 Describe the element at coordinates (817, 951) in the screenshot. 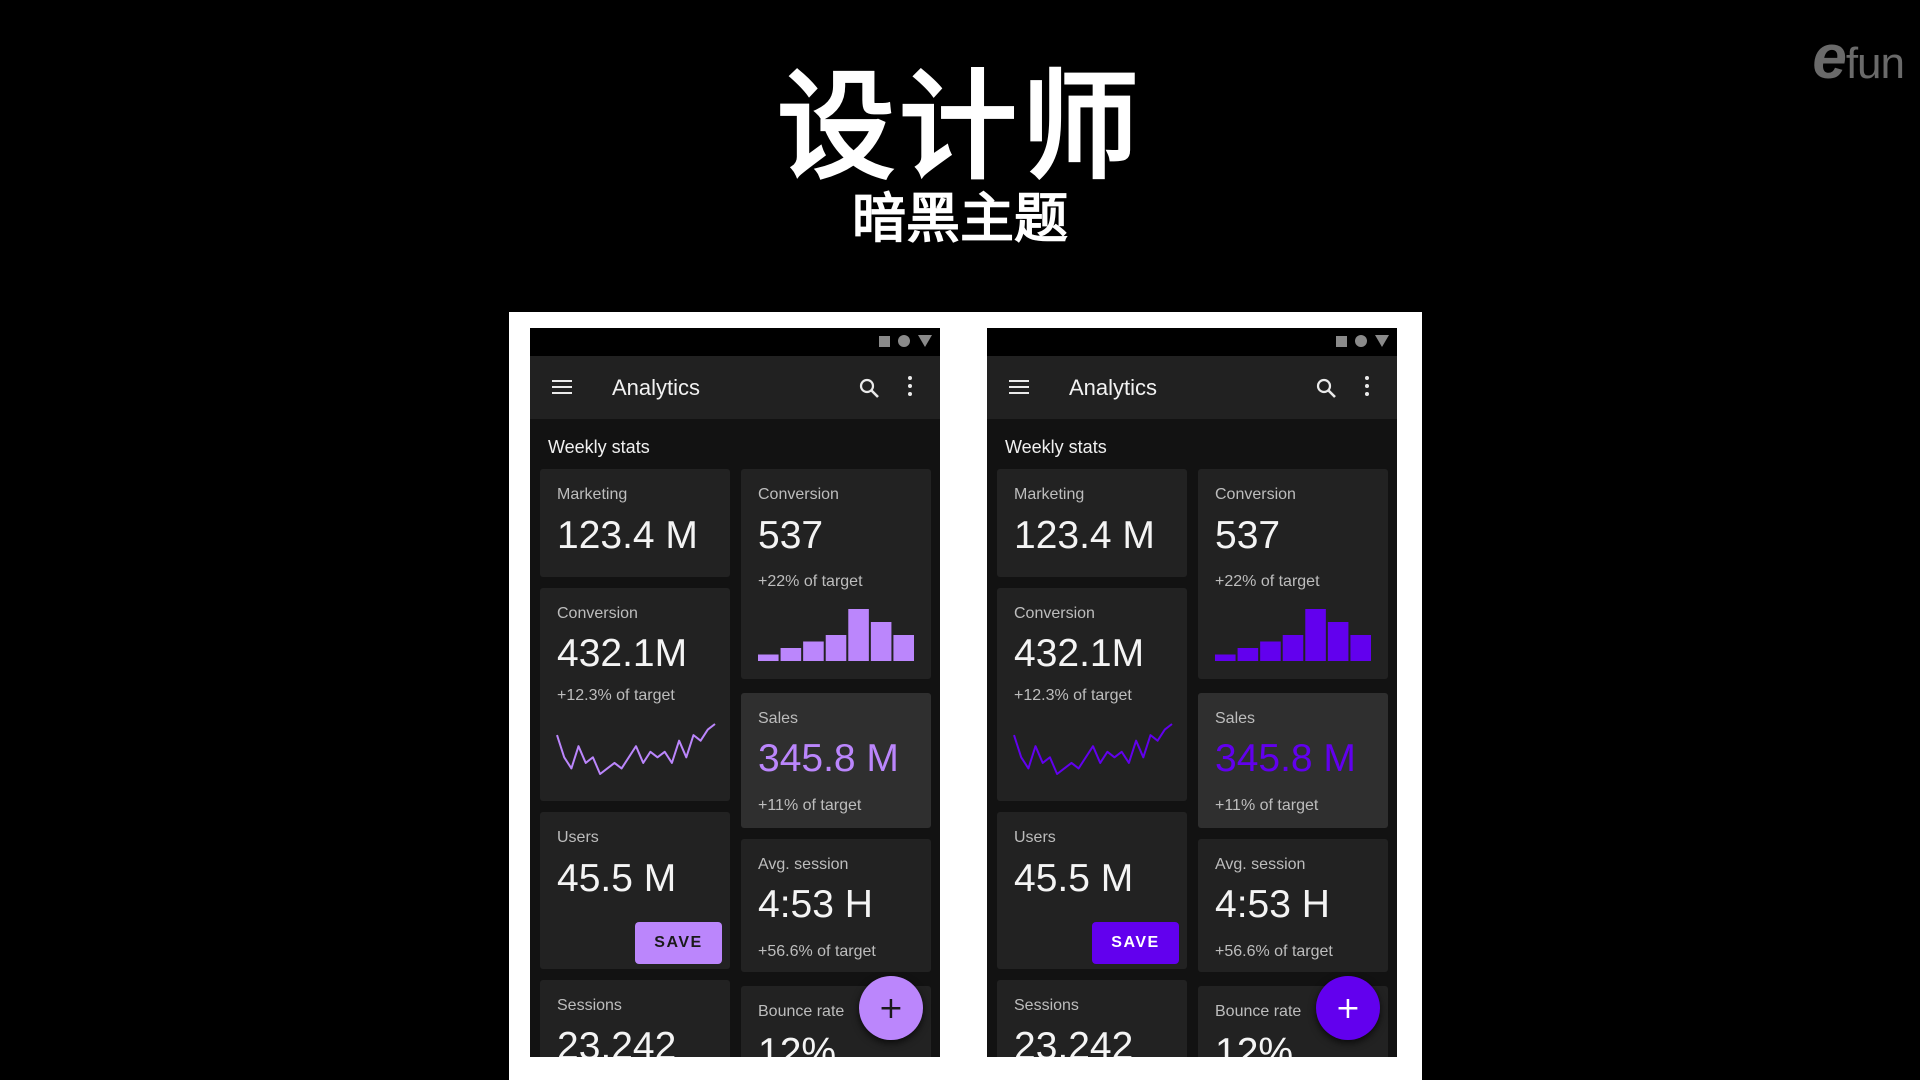

I see `card-subtitle: +56.6% of target` at that location.